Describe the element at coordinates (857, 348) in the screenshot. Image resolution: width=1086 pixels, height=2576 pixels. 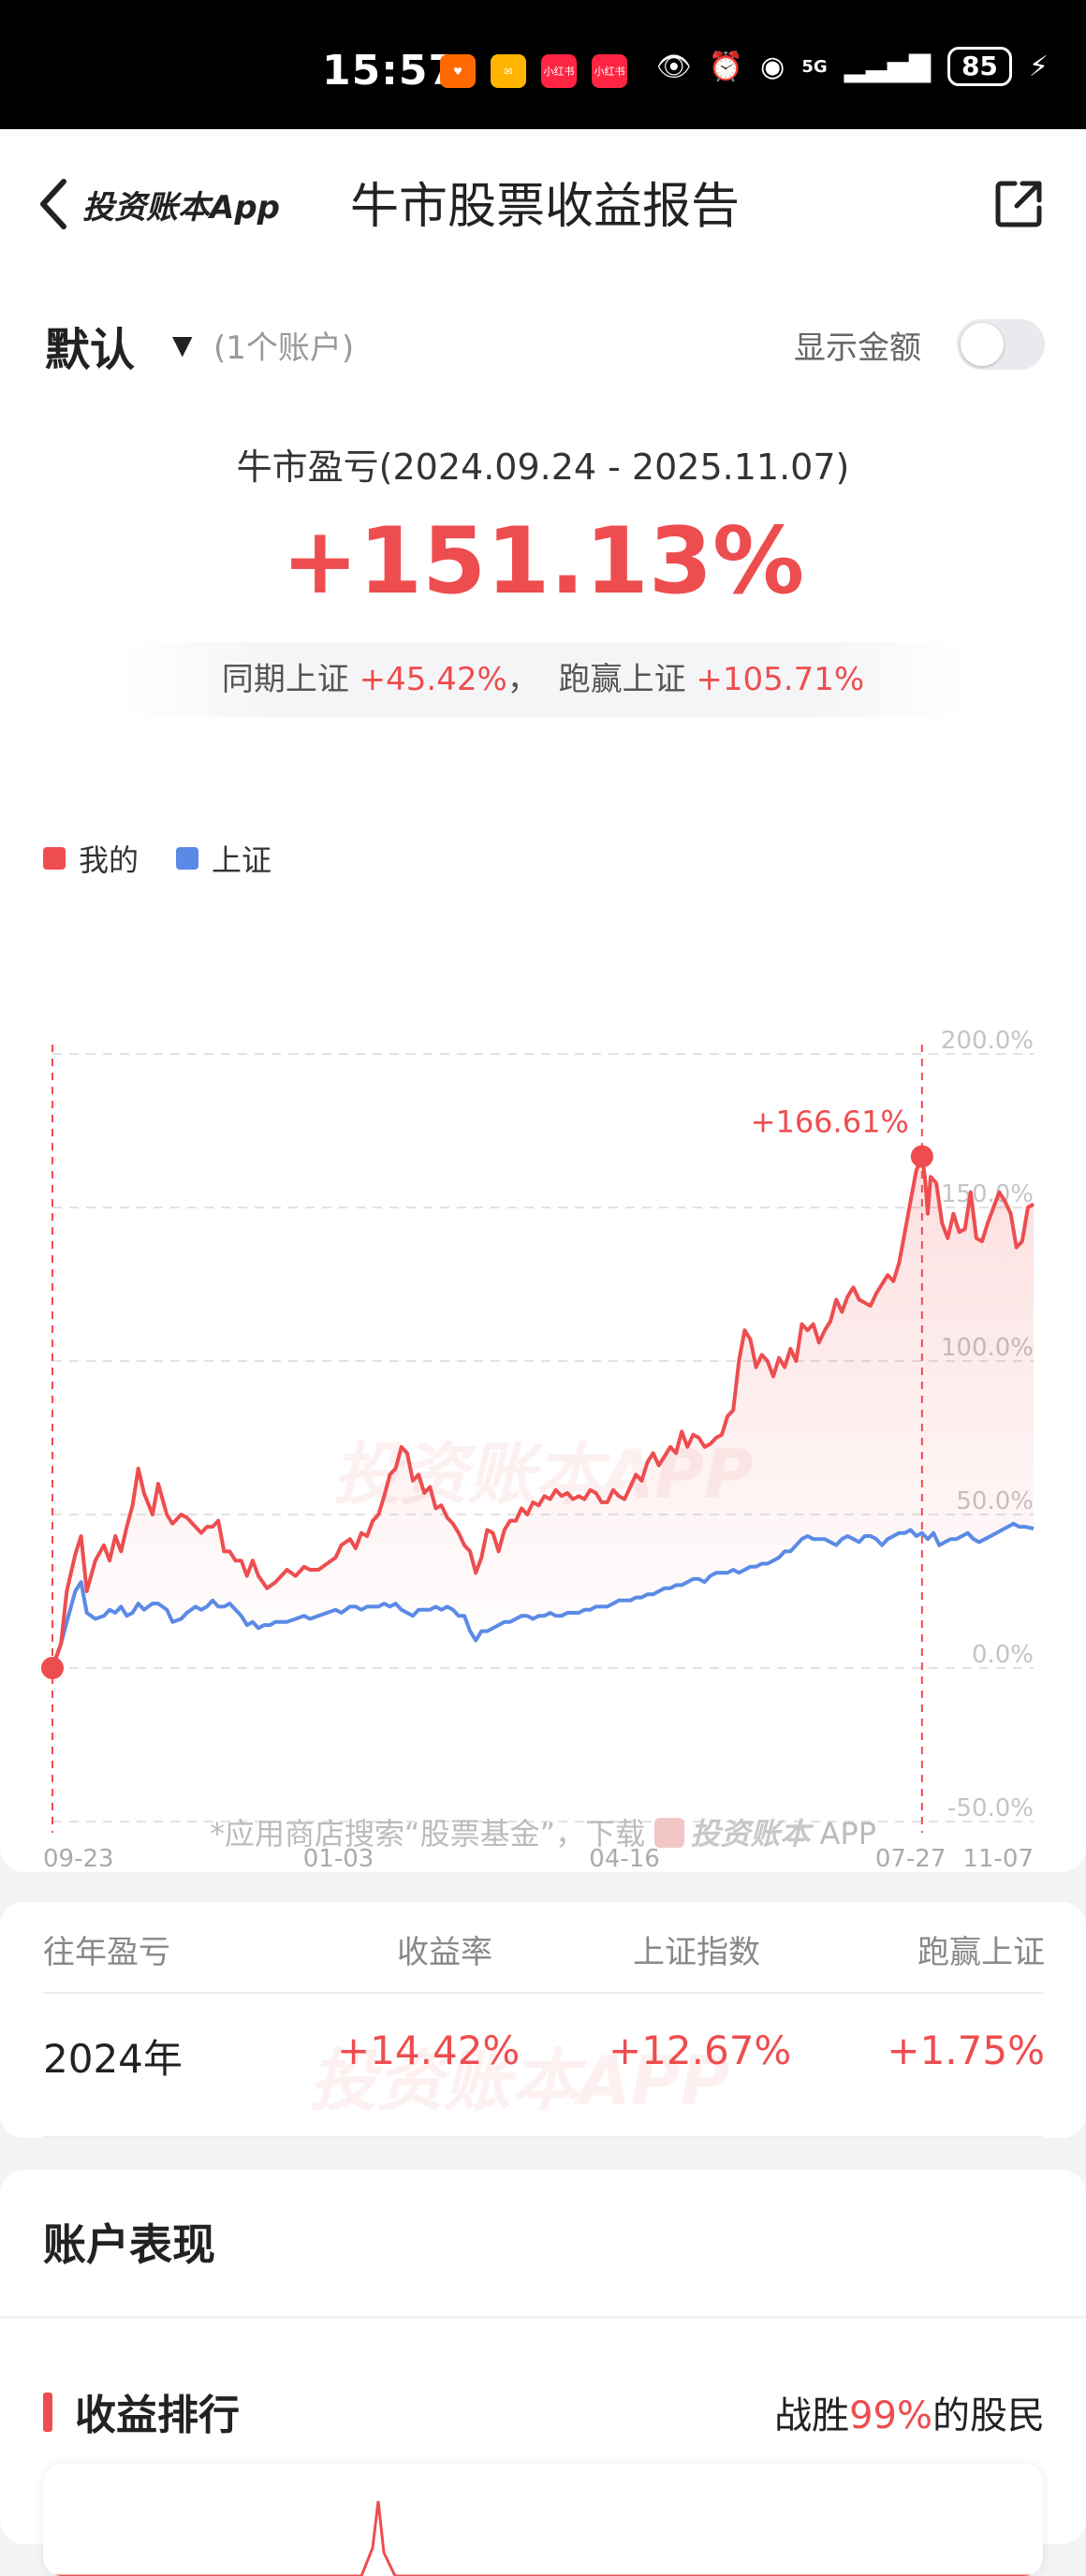
I see `show-amount-label: 显示金额` at that location.